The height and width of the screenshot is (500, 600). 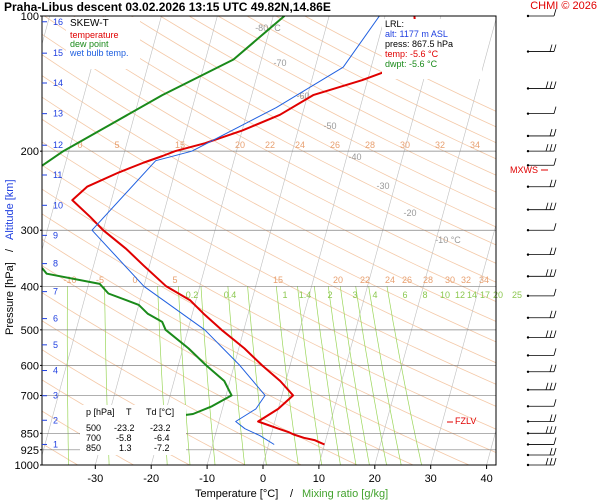 What do you see at coordinates (263, 479) in the screenshot?
I see `temperature-tick-label: 0` at bounding box center [263, 479].